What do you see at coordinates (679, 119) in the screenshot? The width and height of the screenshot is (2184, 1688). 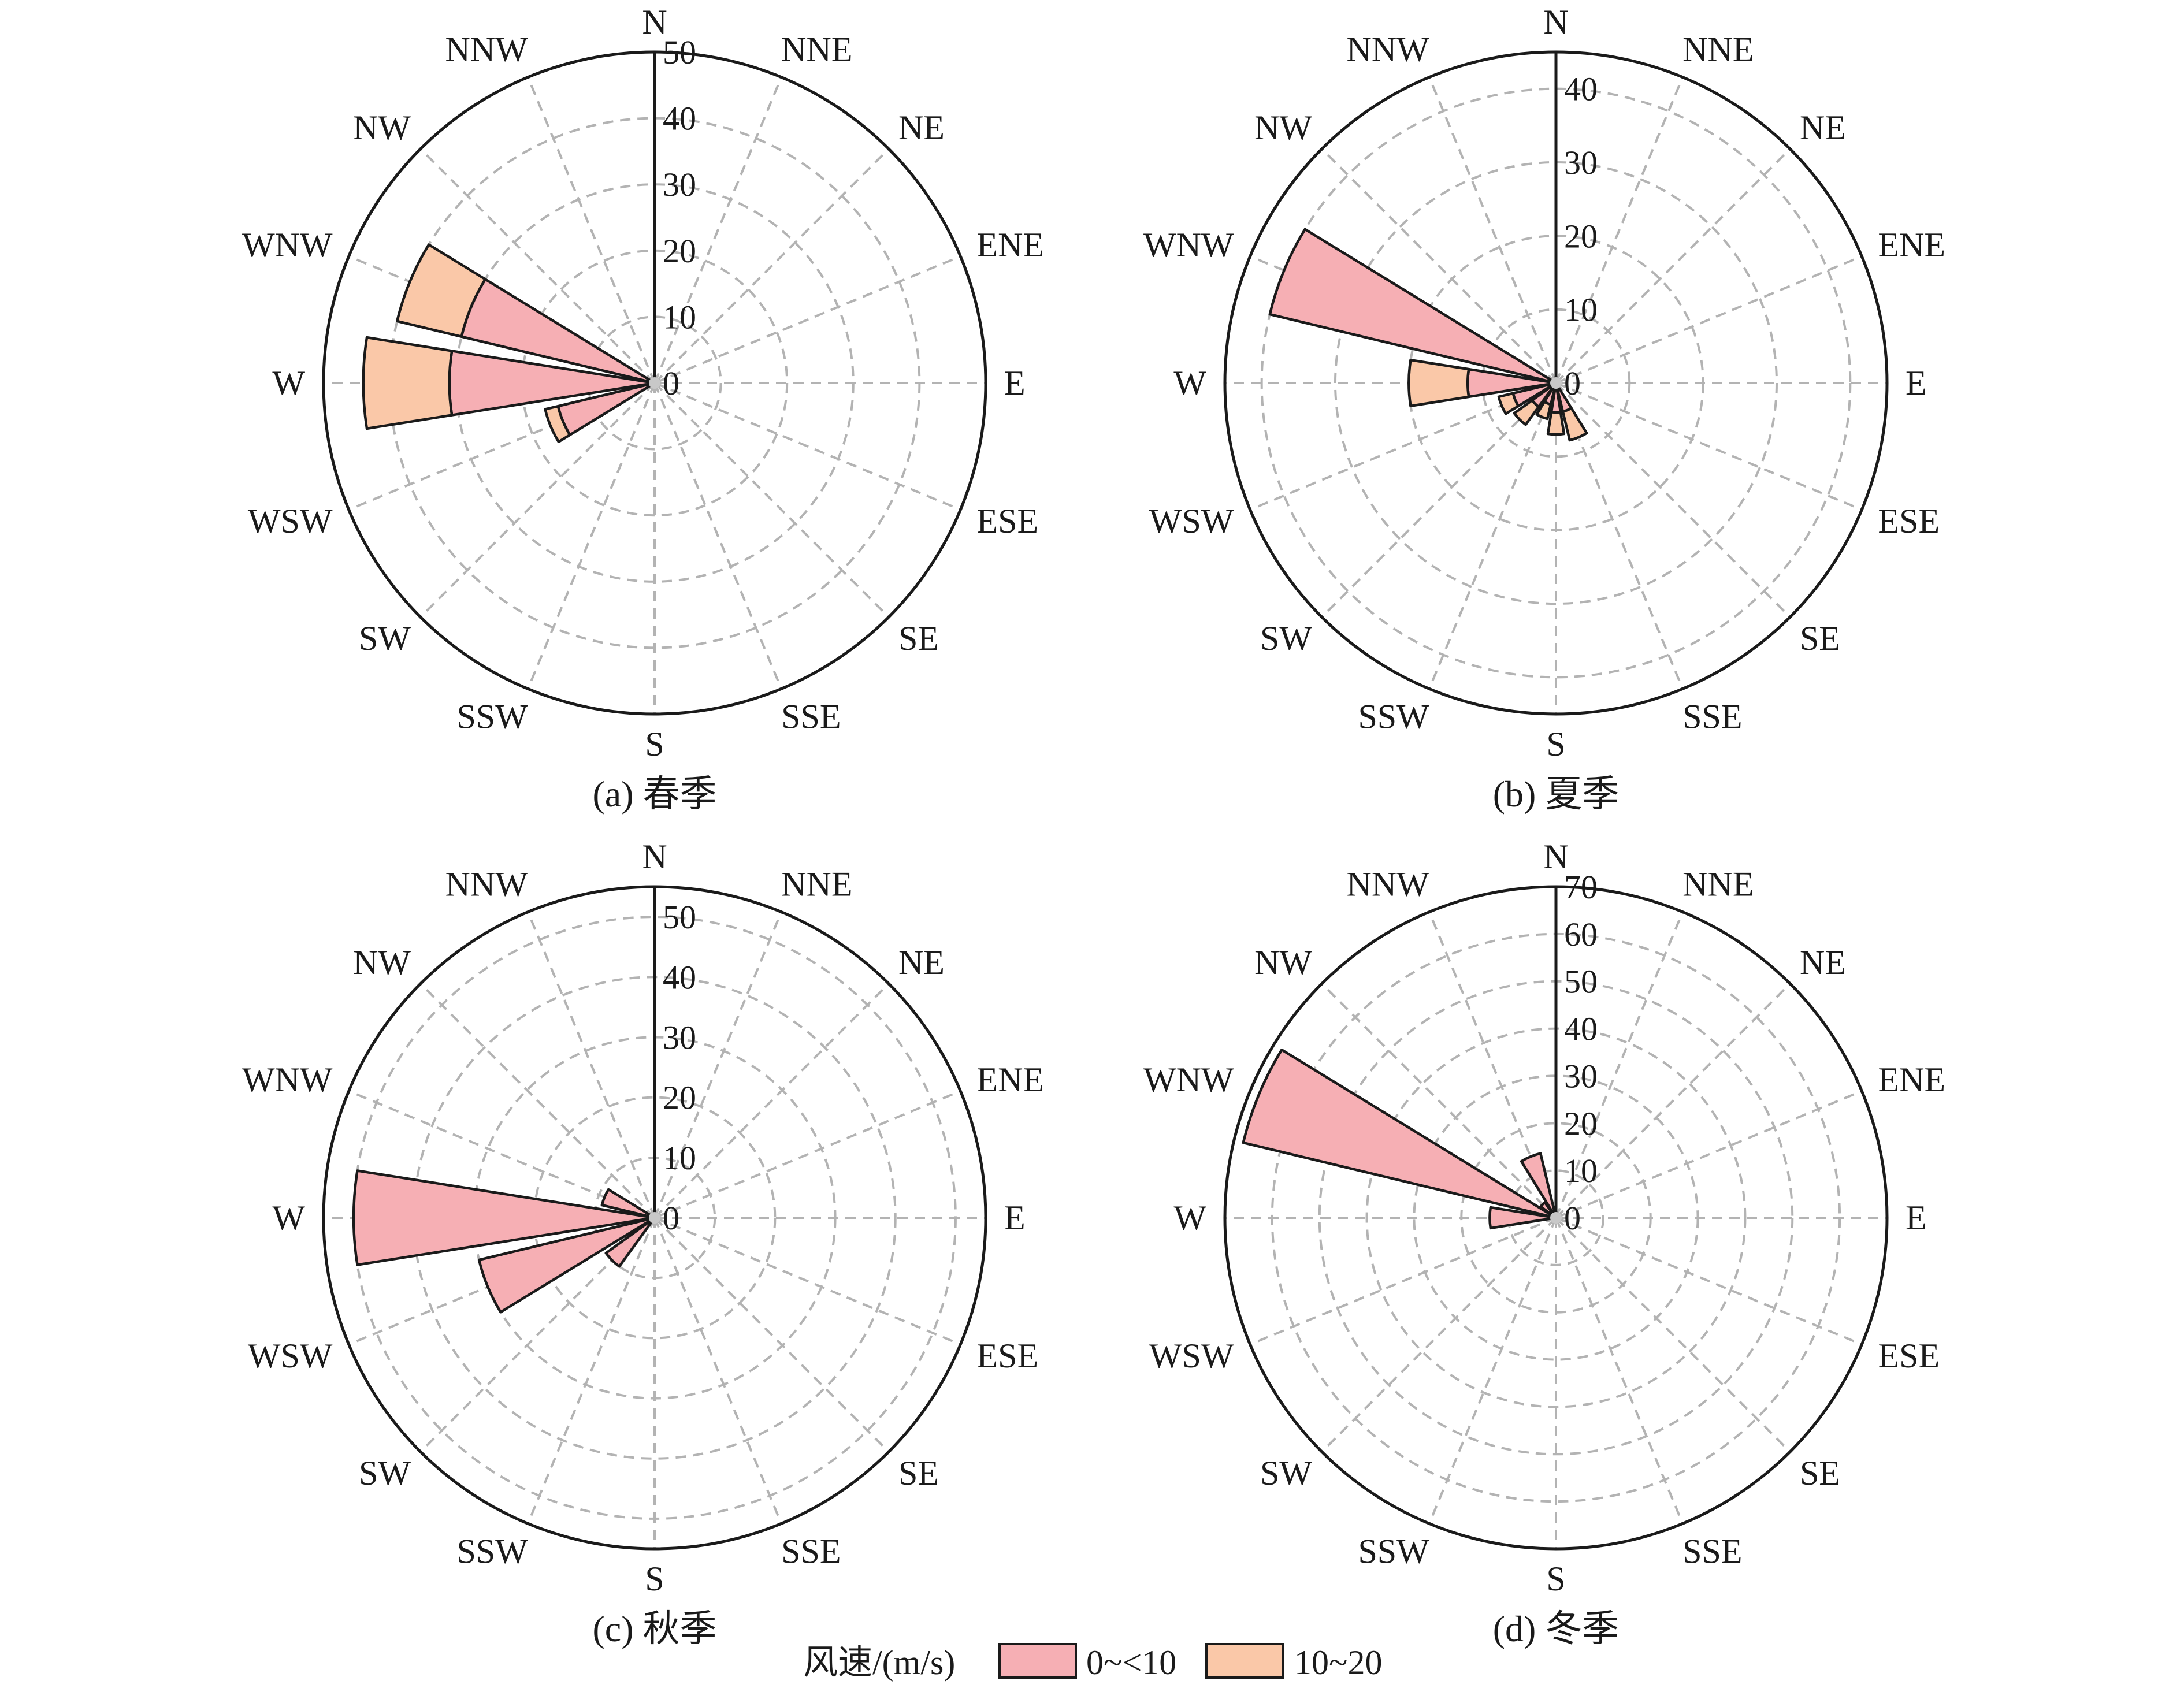 I see `radial-tick-label: 40` at bounding box center [679, 119].